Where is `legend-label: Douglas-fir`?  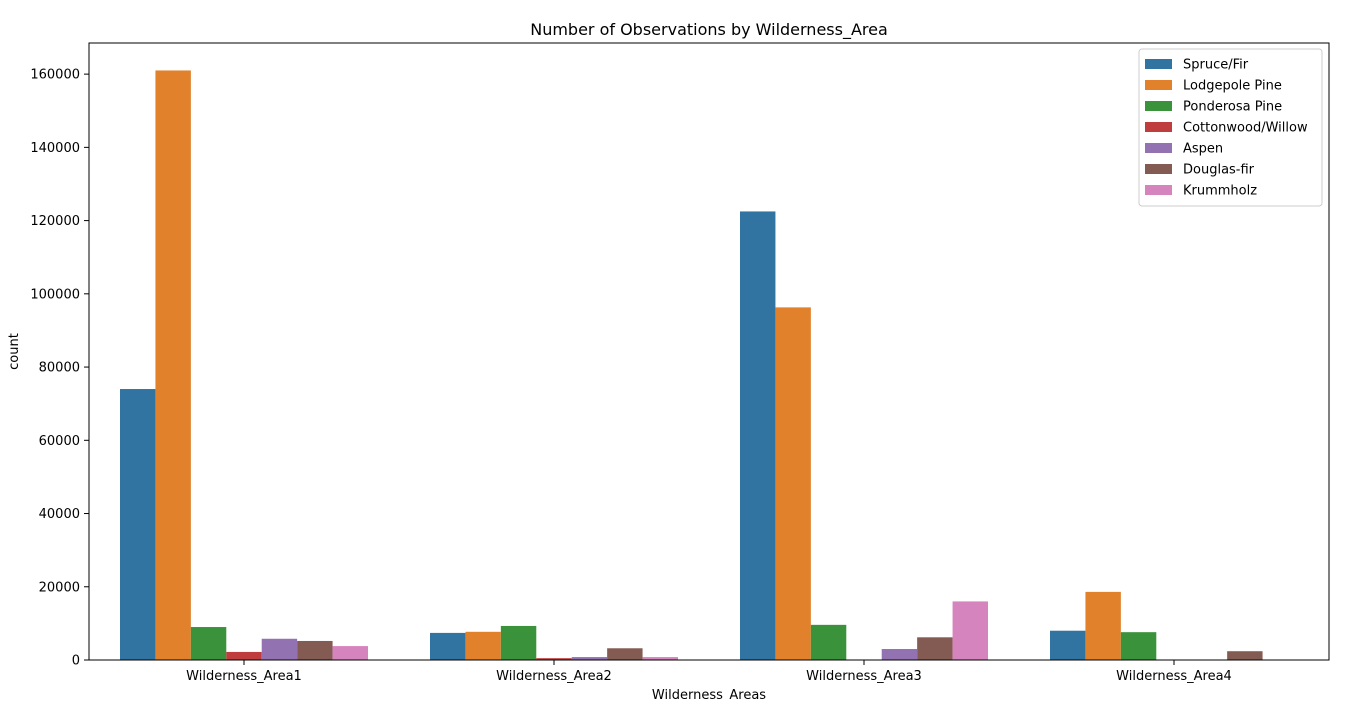 legend-label: Douglas-fir is located at coordinates (1219, 170).